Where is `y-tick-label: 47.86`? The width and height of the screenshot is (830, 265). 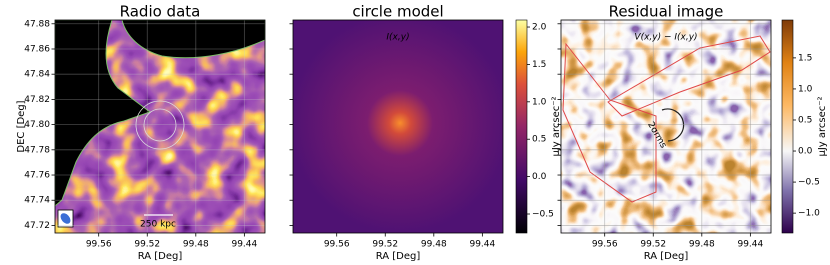 y-tick-label: 47.86 is located at coordinates (37, 49).